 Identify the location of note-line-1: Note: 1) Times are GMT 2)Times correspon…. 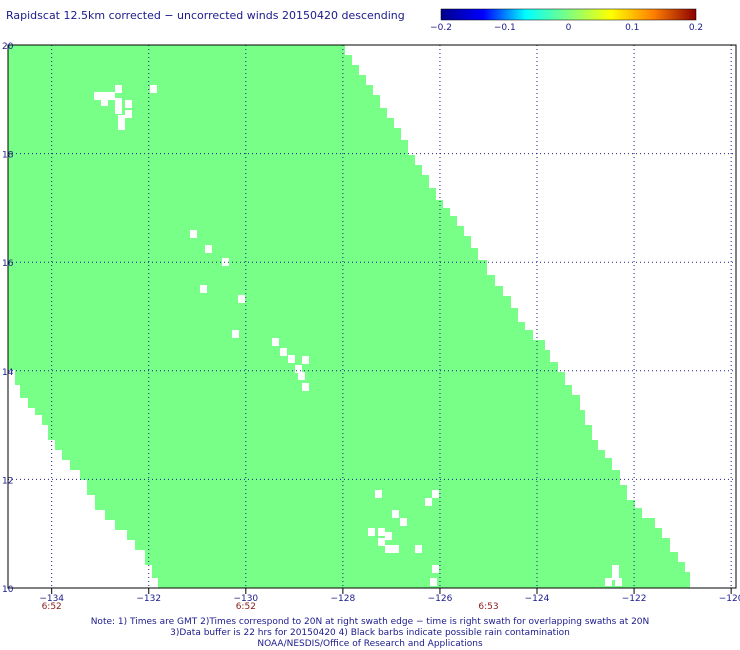
(370, 622).